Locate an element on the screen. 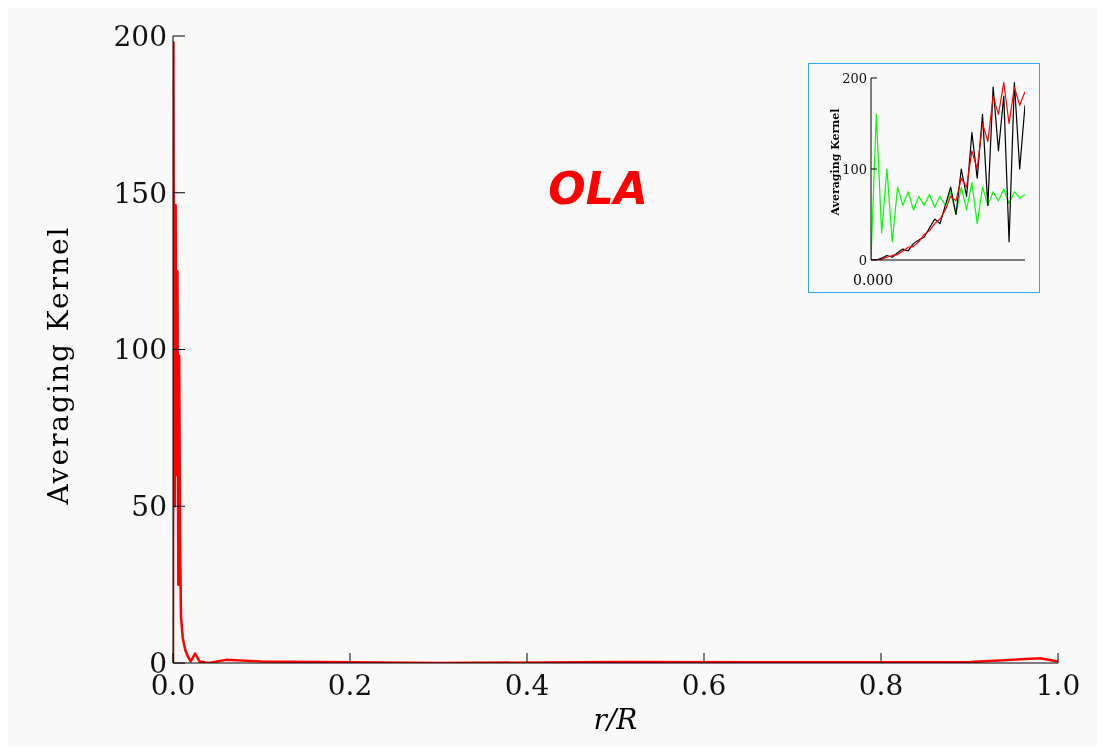 The width and height of the screenshot is (1105, 755). x-axis-title: r/R is located at coordinates (615, 719).